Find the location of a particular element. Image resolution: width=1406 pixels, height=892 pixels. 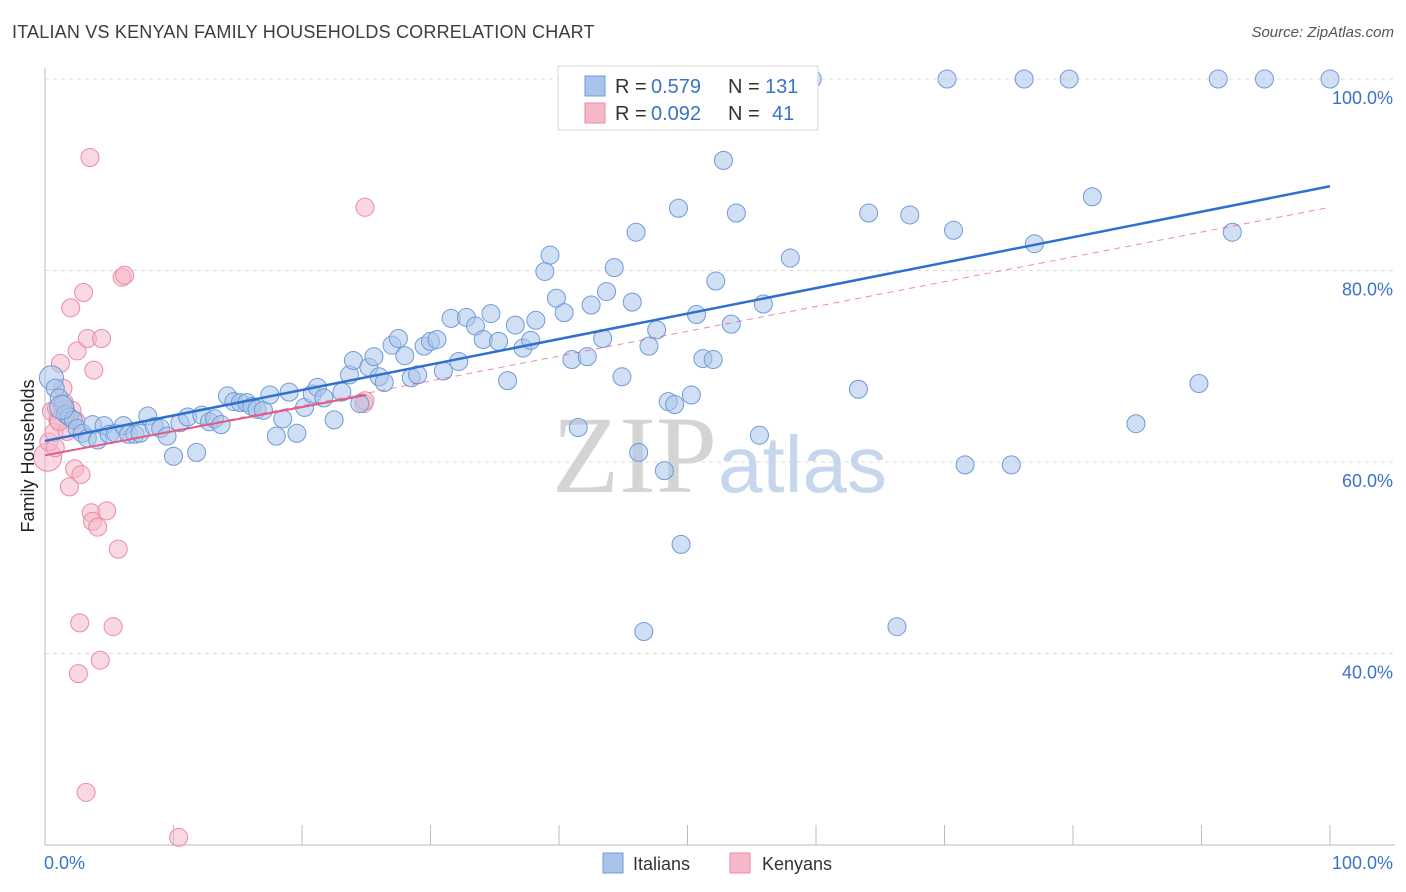

r-label-kenyans: R = is located at coordinates (631, 114).